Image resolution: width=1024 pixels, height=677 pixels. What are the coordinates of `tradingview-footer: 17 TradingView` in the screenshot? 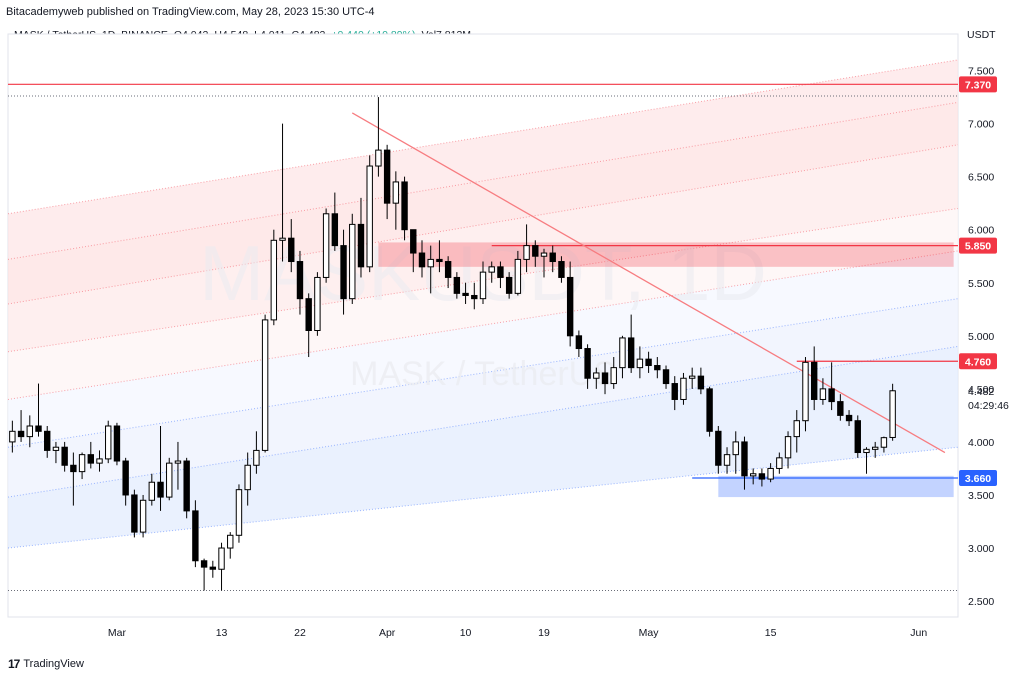 It's located at (46, 664).